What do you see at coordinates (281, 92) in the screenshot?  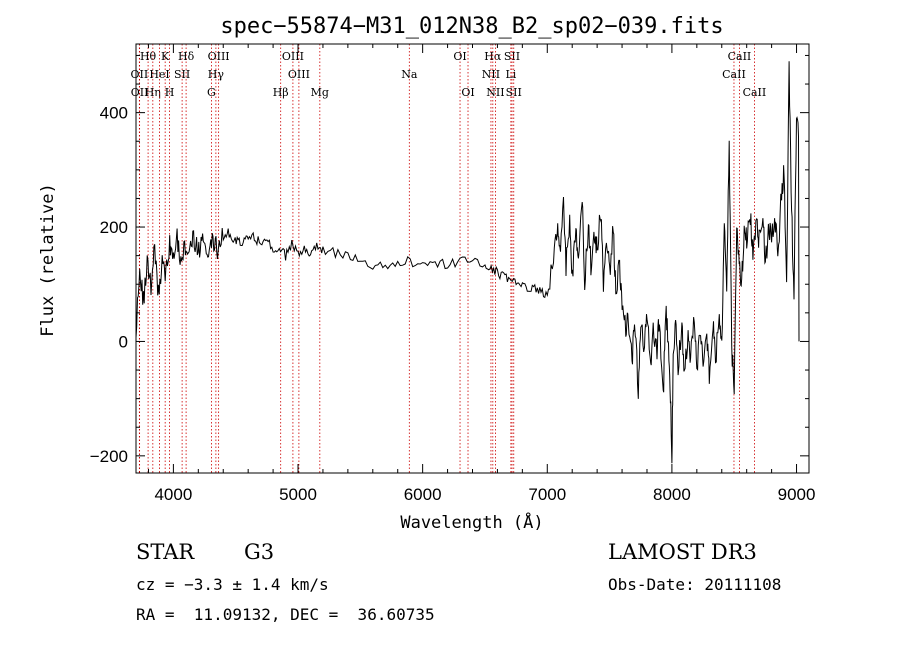 I see `line-marker-label-14: Hβ` at bounding box center [281, 92].